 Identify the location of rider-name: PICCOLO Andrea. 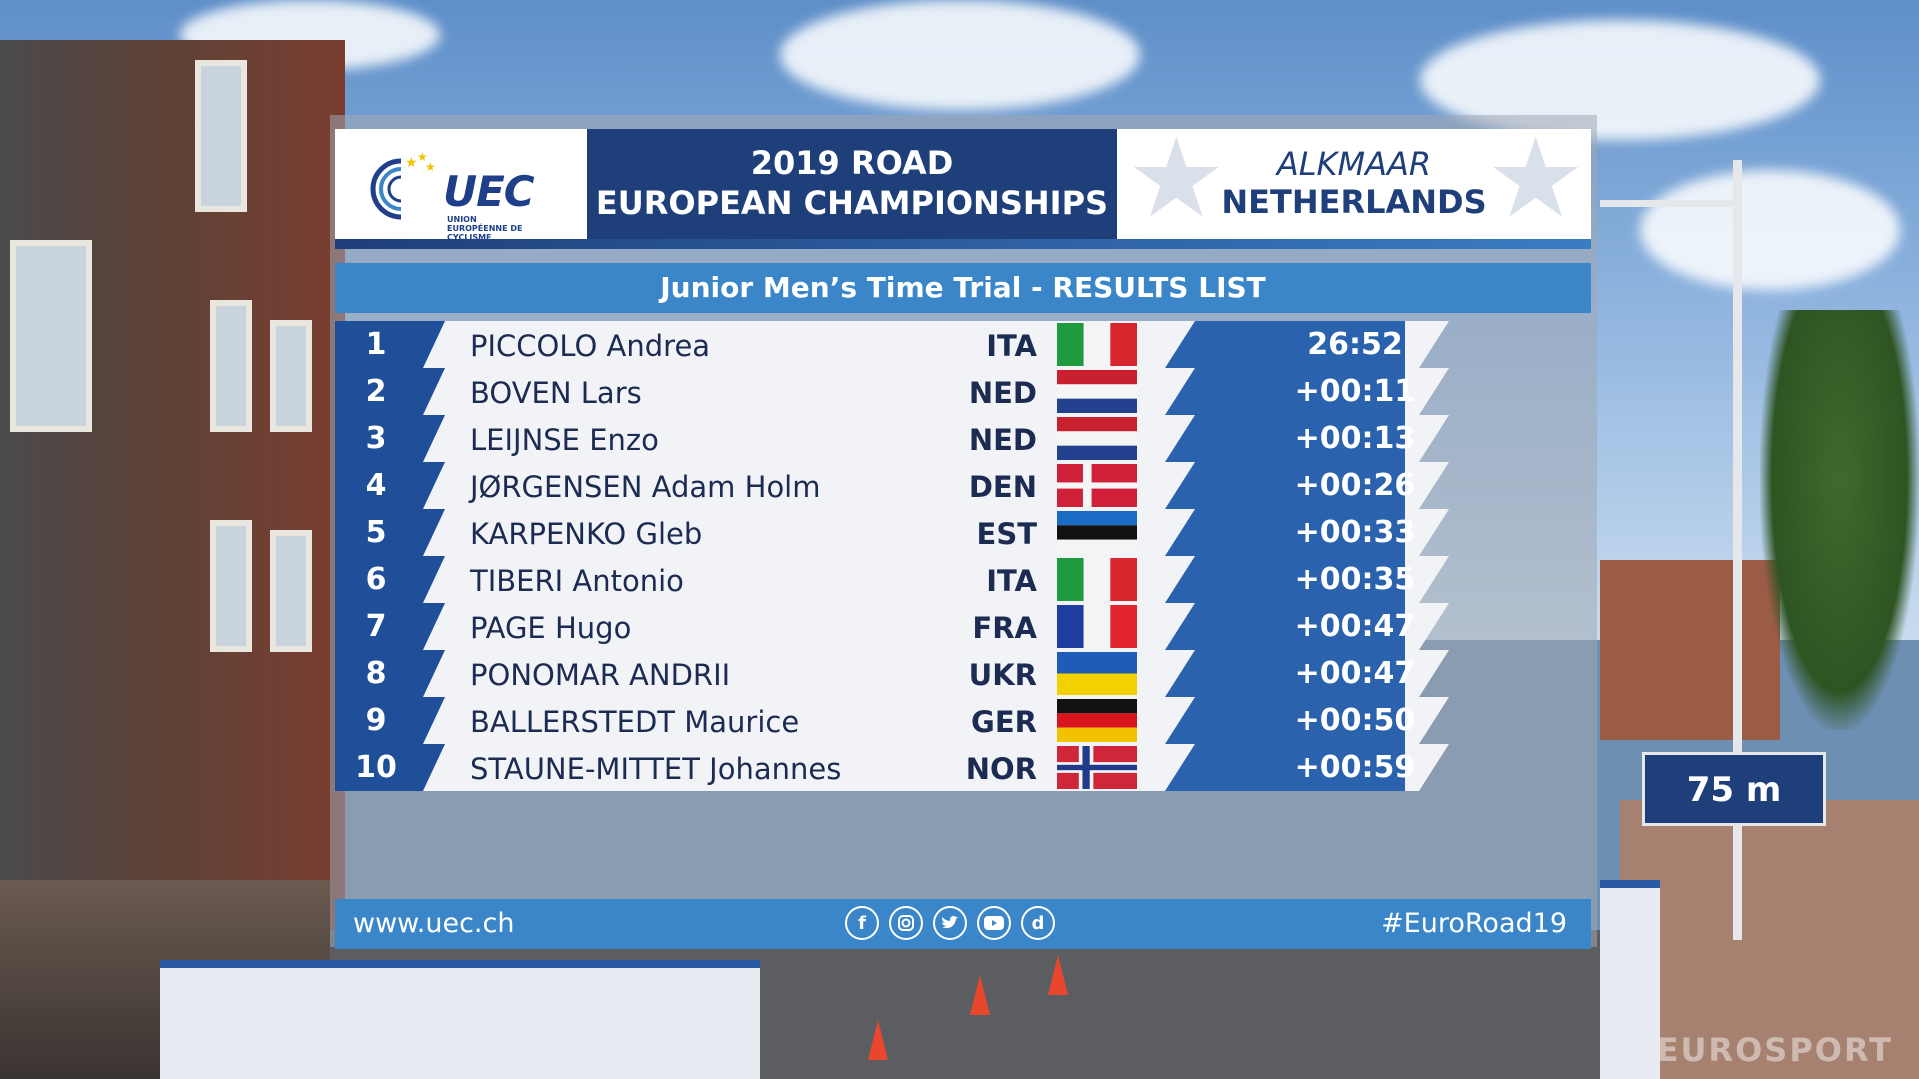
(590, 346).